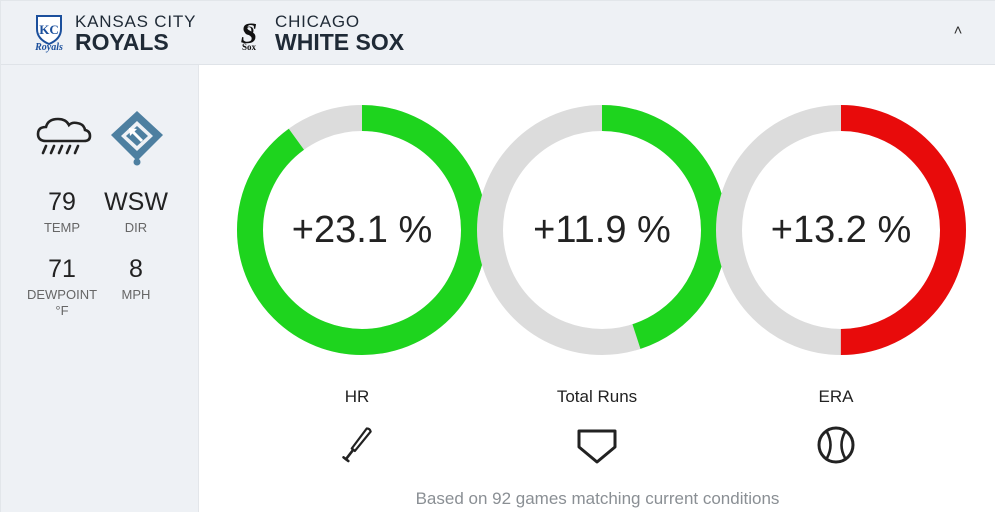 Image resolution: width=995 pixels, height=512 pixels. I want to click on total-runs-gauge-fill, so click(602, 230).